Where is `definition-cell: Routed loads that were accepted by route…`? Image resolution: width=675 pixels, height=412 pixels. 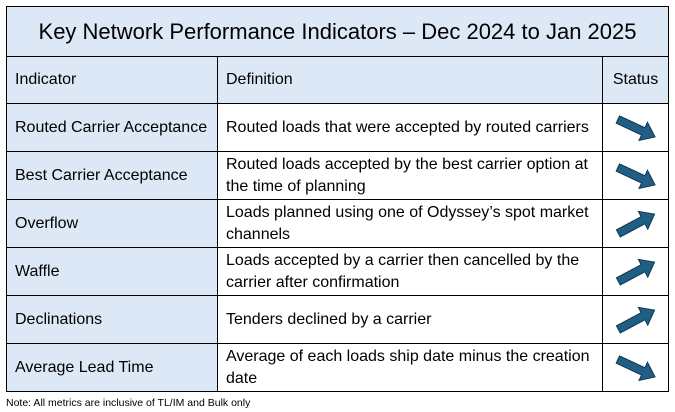 definition-cell: Routed loads that were accepted by route… is located at coordinates (410, 127).